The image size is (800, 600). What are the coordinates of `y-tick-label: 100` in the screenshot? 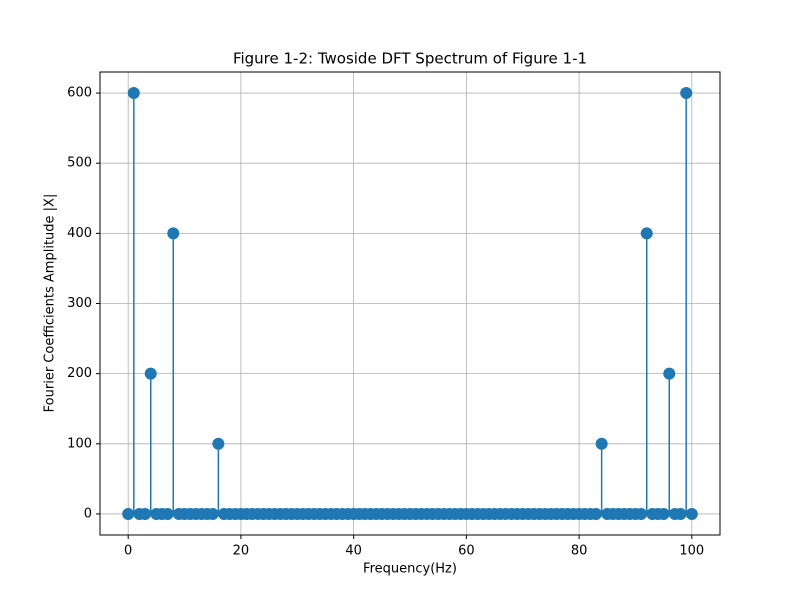 It's located at (79, 443).